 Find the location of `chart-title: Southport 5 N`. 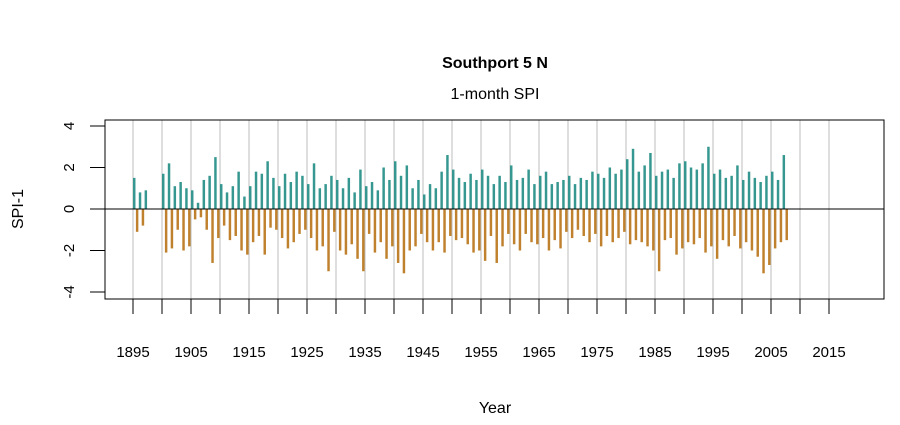

chart-title: Southport 5 N is located at coordinates (495, 63).